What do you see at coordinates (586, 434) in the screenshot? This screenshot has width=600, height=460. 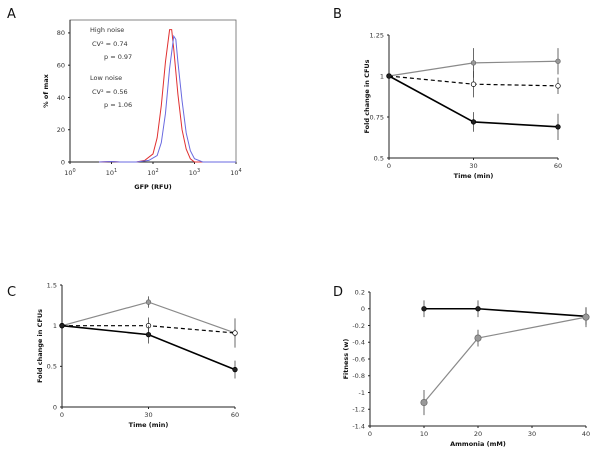 I see `x-tick-label: 40` at bounding box center [586, 434].